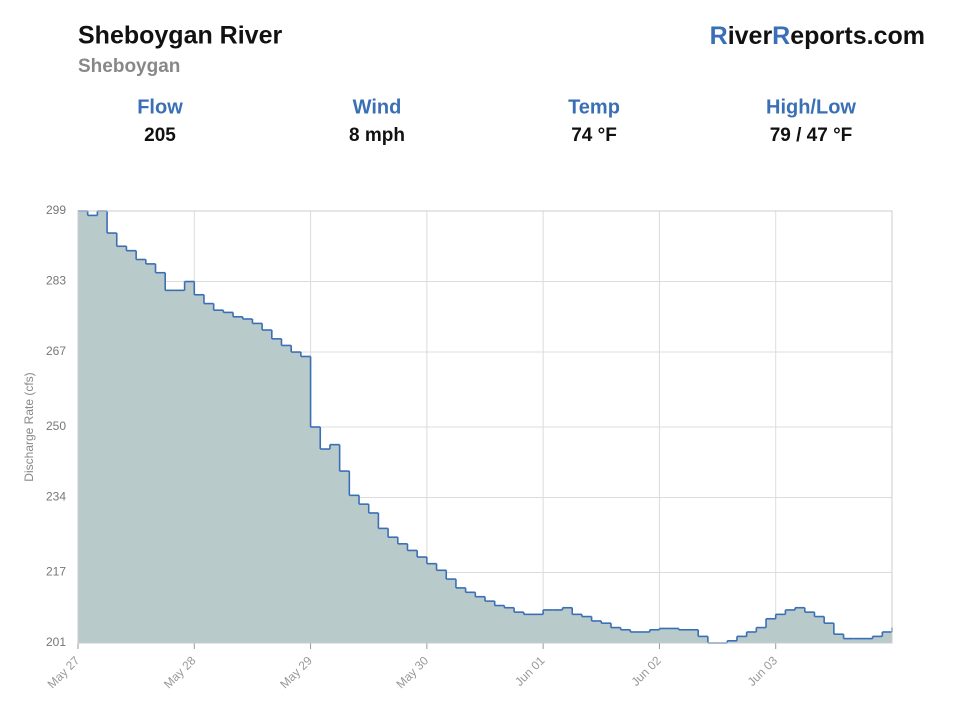  I want to click on brand-part: R, so click(781, 36).